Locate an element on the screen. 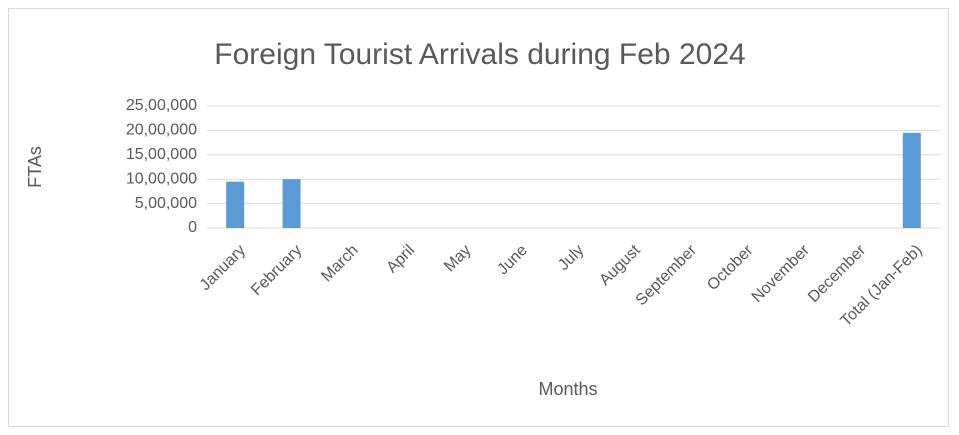 This screenshot has width=959, height=435. chart-title: Foreign Tourist Arrivals during Feb 2024 is located at coordinates (479, 54).